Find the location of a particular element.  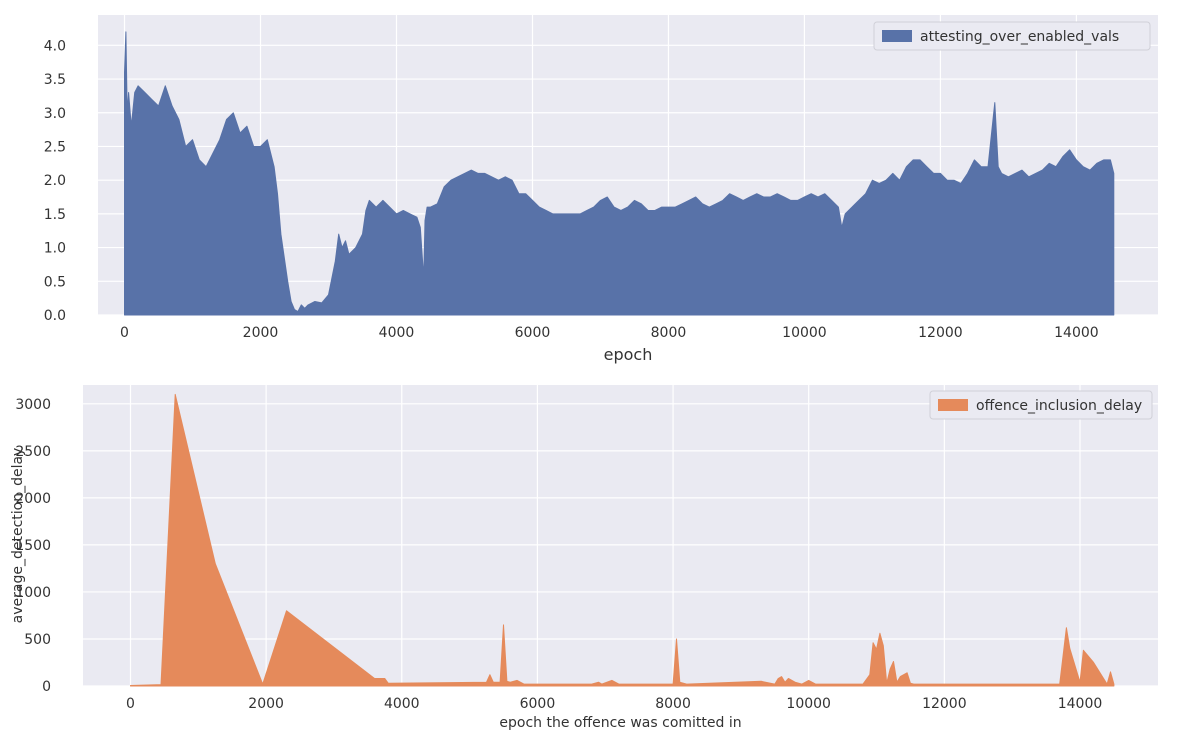

y-tick-label: 2.0 is located at coordinates (55, 181).